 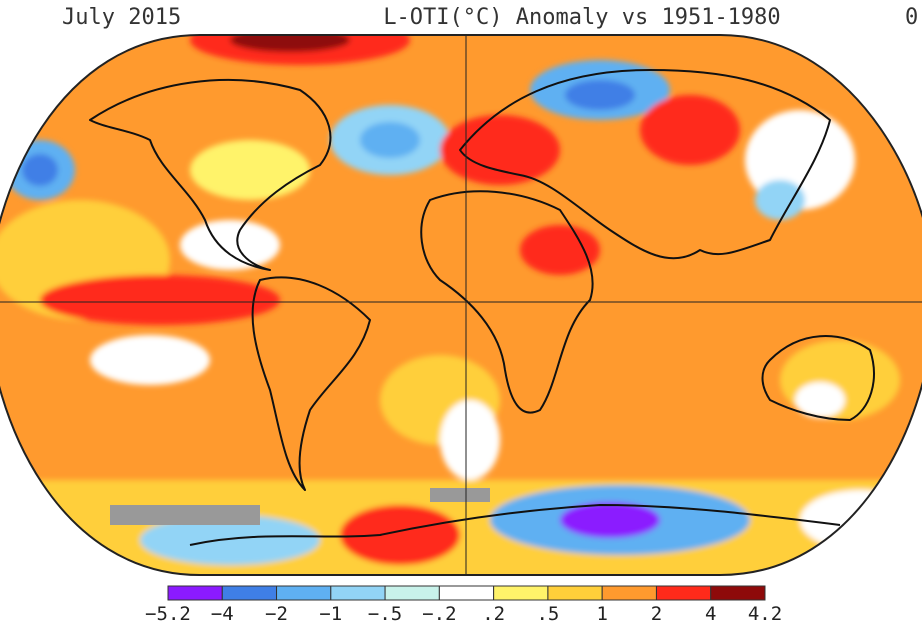 What do you see at coordinates (463, 605) in the screenshot?
I see `colorbar: −5.2 −4 −2 −1 −.5 −.2 .2 .5 1 2 4 4.2` at bounding box center [463, 605].